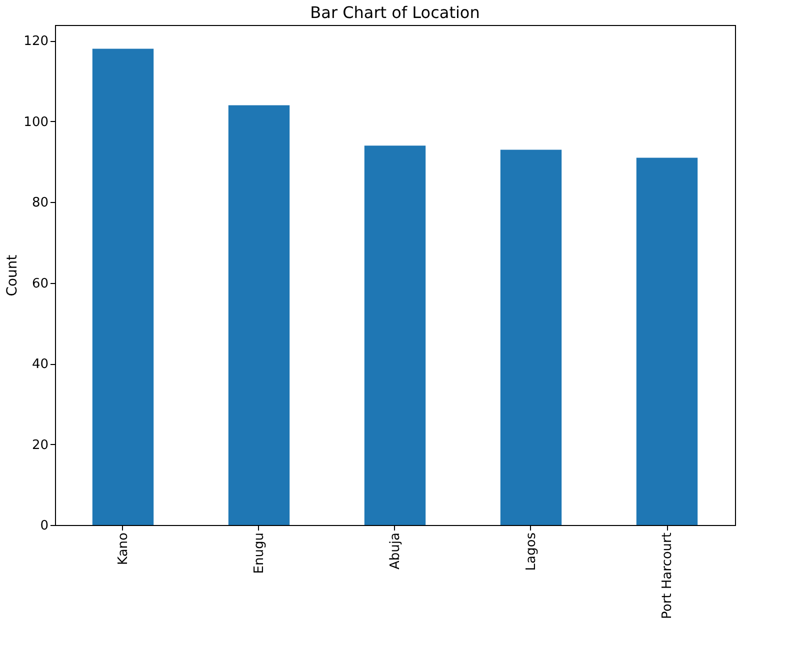 The image size is (802, 645). Describe the element at coordinates (123, 548) in the screenshot. I see `x-tick-label: Kano` at that location.